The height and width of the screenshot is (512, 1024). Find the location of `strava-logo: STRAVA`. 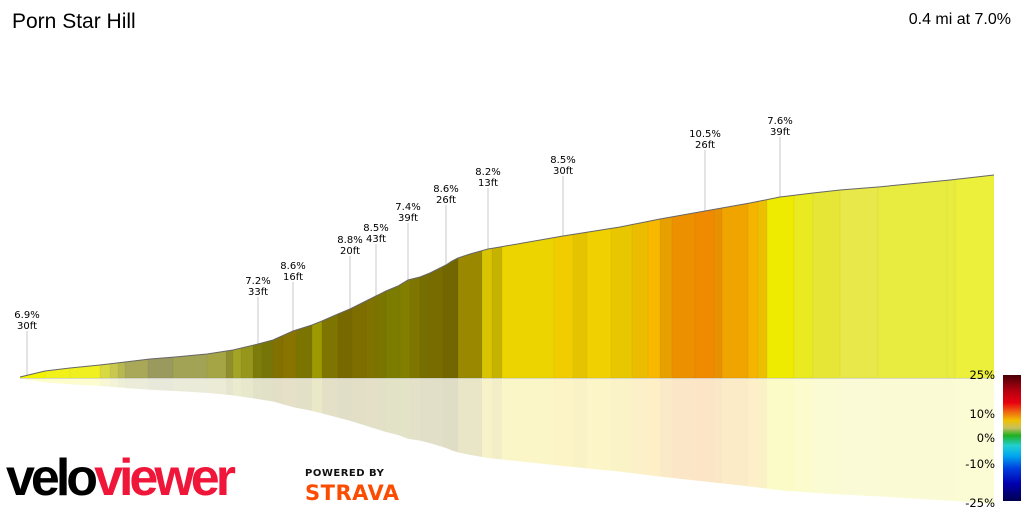

strava-logo: STRAVA is located at coordinates (352, 493).